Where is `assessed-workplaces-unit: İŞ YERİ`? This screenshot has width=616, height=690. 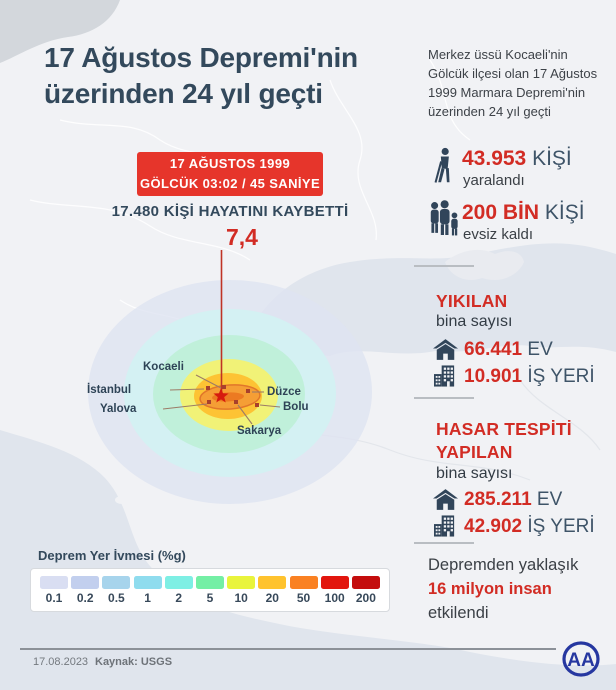
assessed-workplaces-unit: İŞ YERİ is located at coordinates (561, 526).